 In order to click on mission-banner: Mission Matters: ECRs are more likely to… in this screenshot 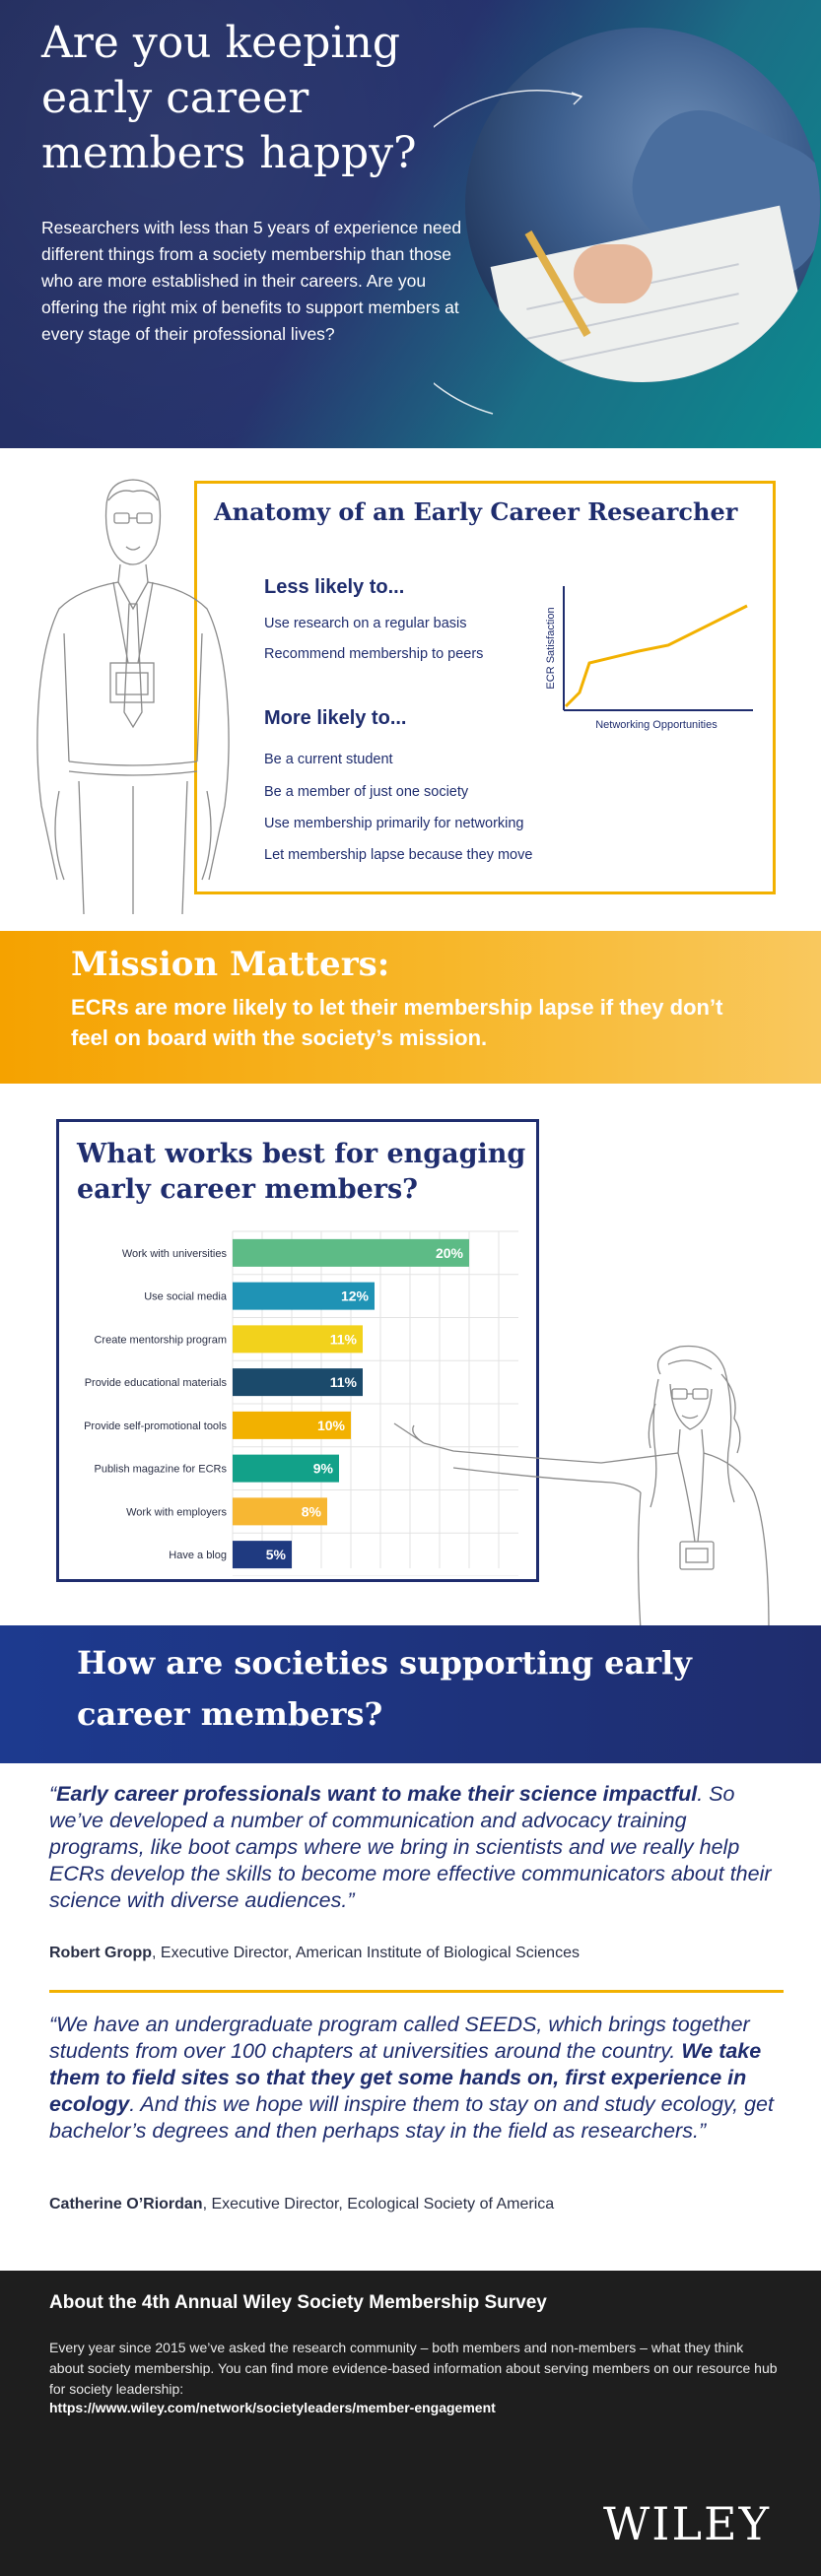, I will do `click(410, 1008)`.